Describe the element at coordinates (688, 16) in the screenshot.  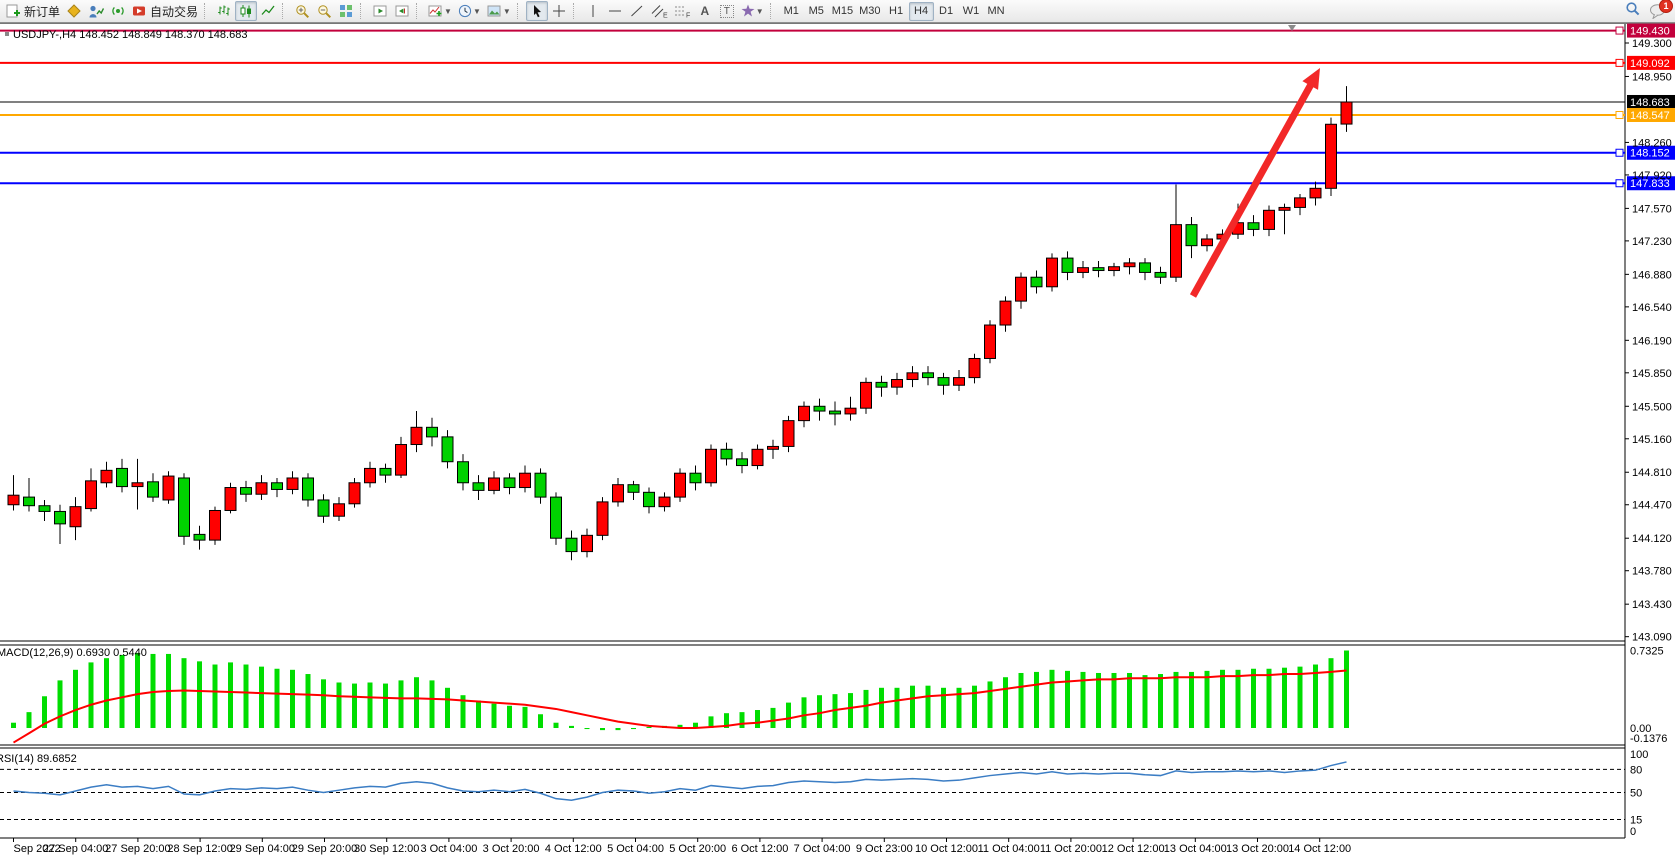
I see `fibo-letter: F` at that location.